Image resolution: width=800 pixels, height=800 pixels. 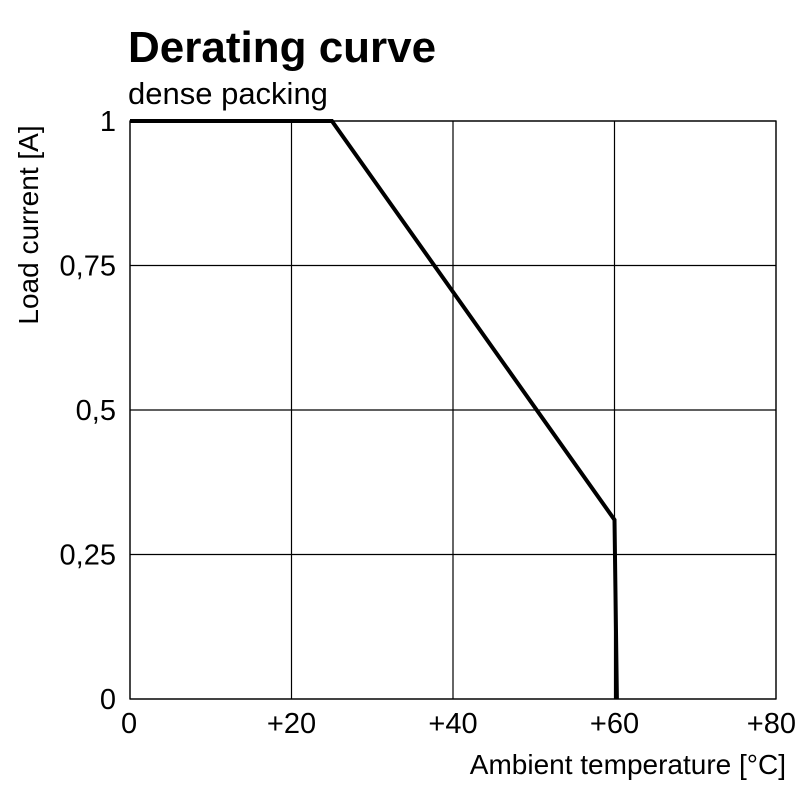 I want to click on y-tick-label: 0,25, so click(x=88, y=556).